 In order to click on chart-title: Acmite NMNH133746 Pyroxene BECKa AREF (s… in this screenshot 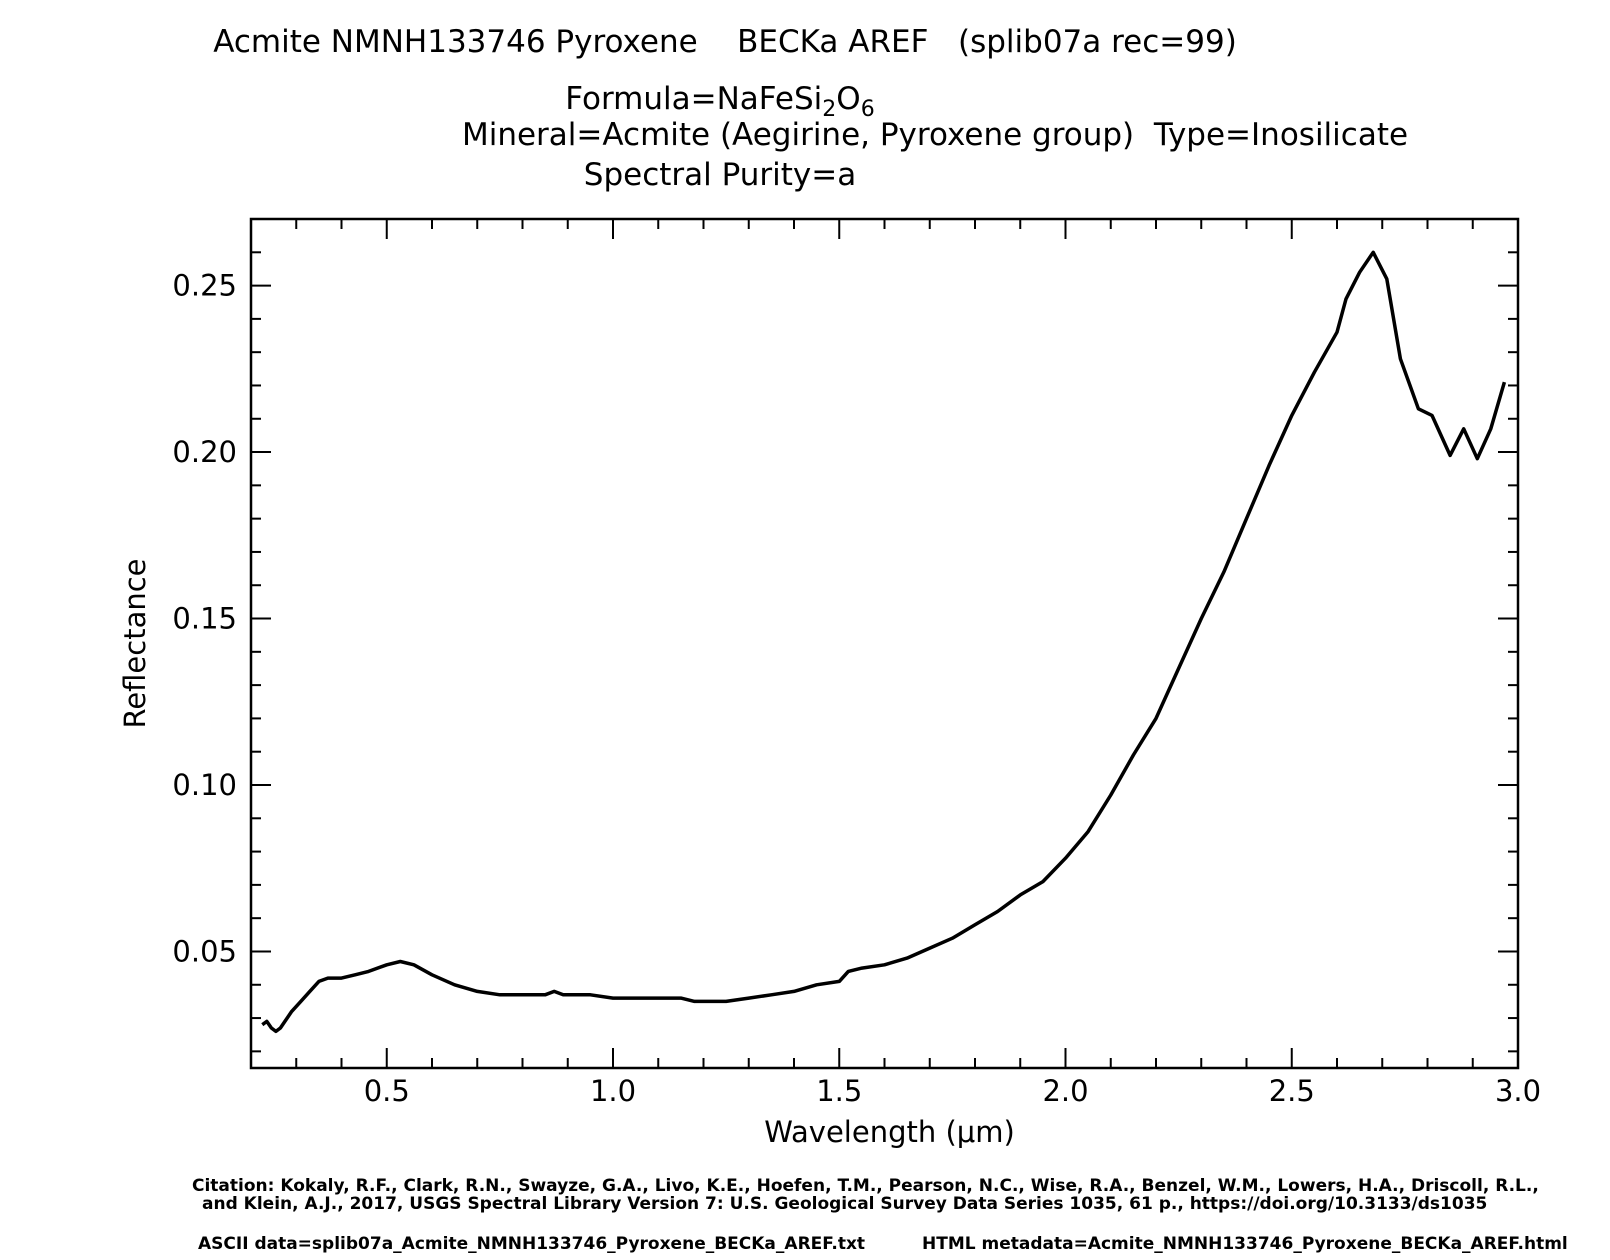, I will do `click(725, 42)`.